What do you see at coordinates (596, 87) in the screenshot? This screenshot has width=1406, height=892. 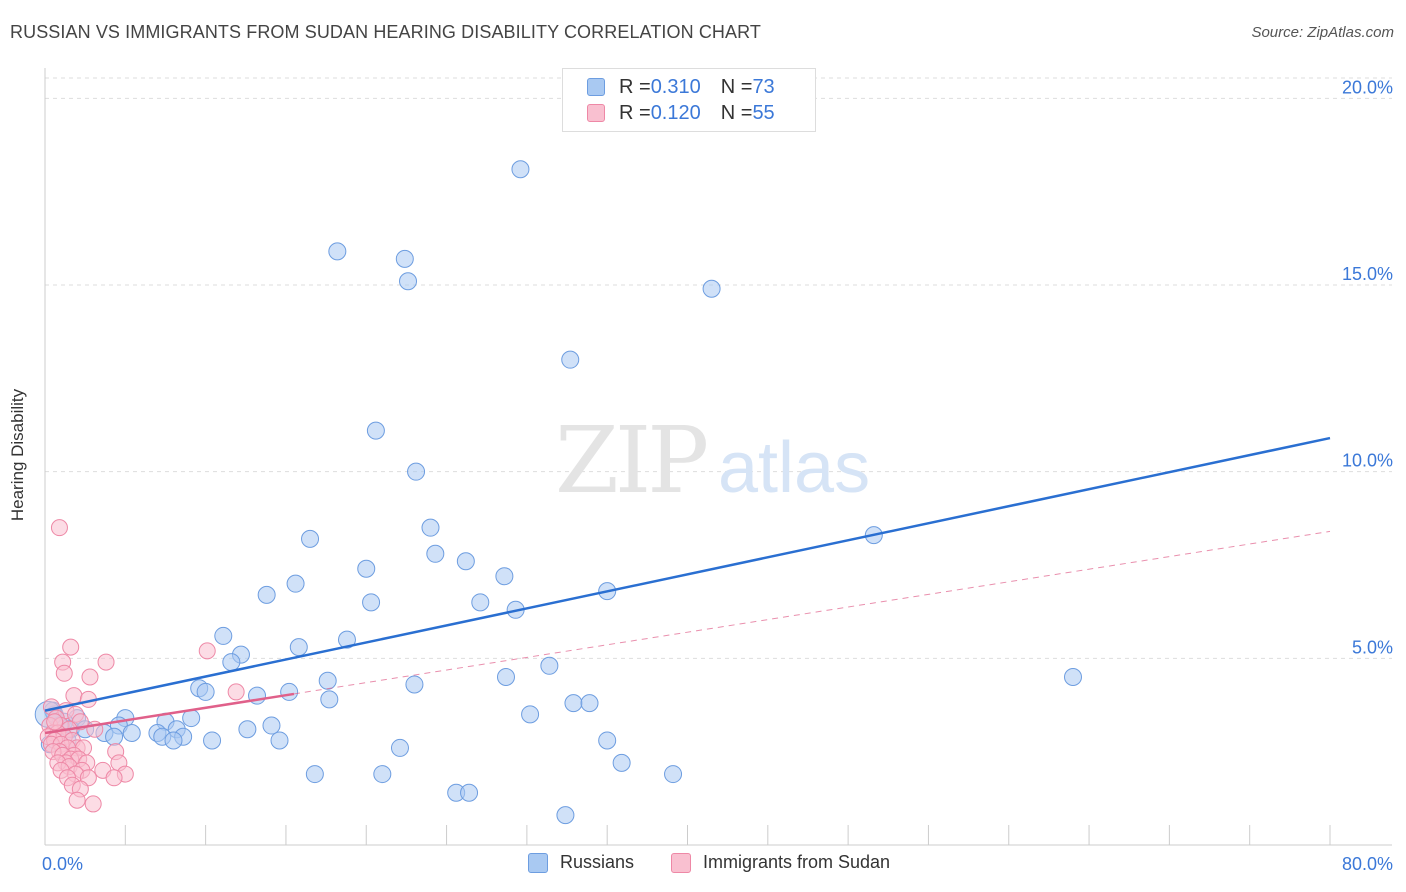 I see `russians-swatch` at bounding box center [596, 87].